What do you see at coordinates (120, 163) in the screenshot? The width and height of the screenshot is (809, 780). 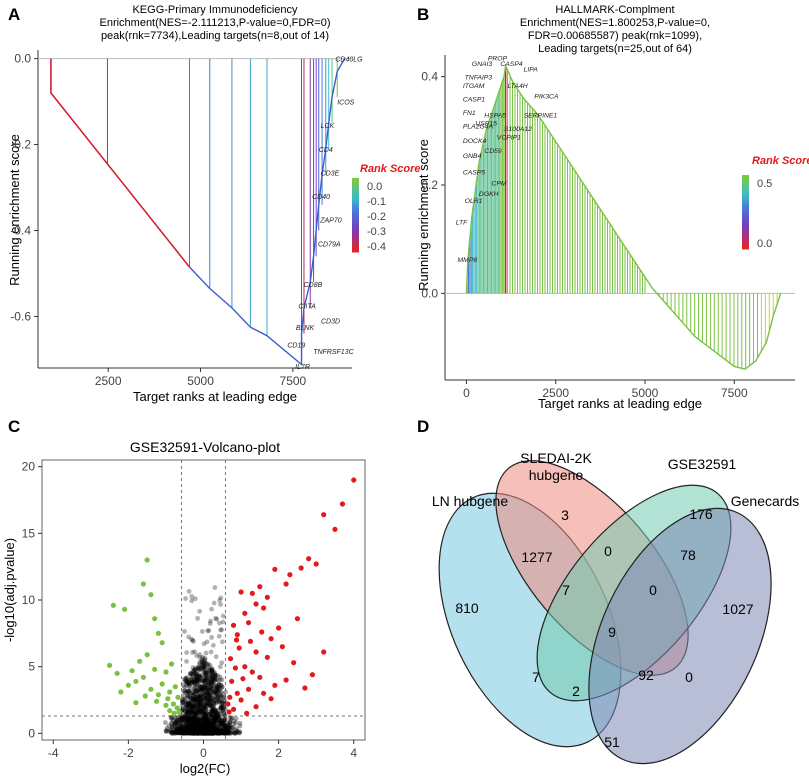 I see `a-curve-start-segment` at bounding box center [120, 163].